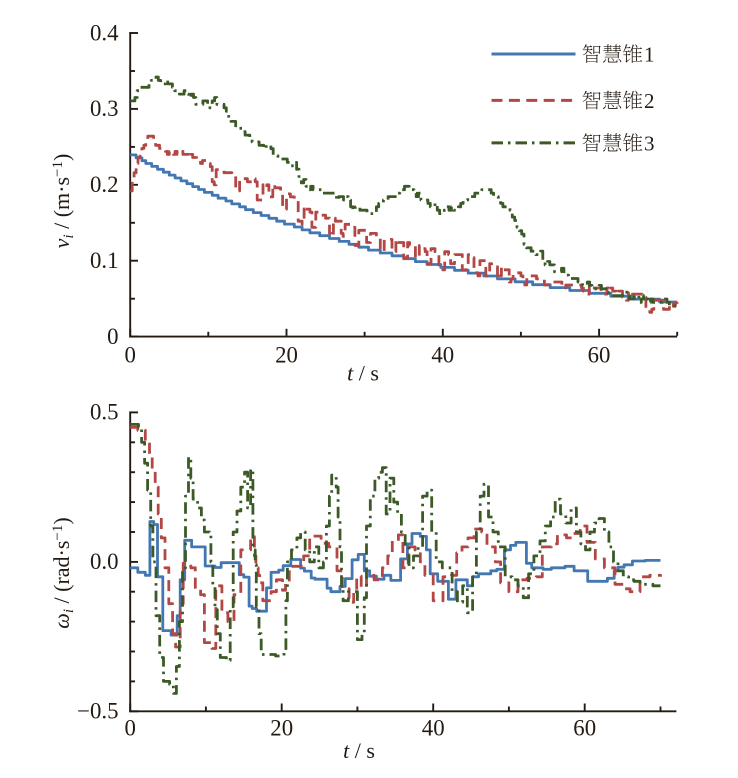  What do you see at coordinates (104, 184) in the screenshot?
I see `svg-text: 0.2` at bounding box center [104, 184].